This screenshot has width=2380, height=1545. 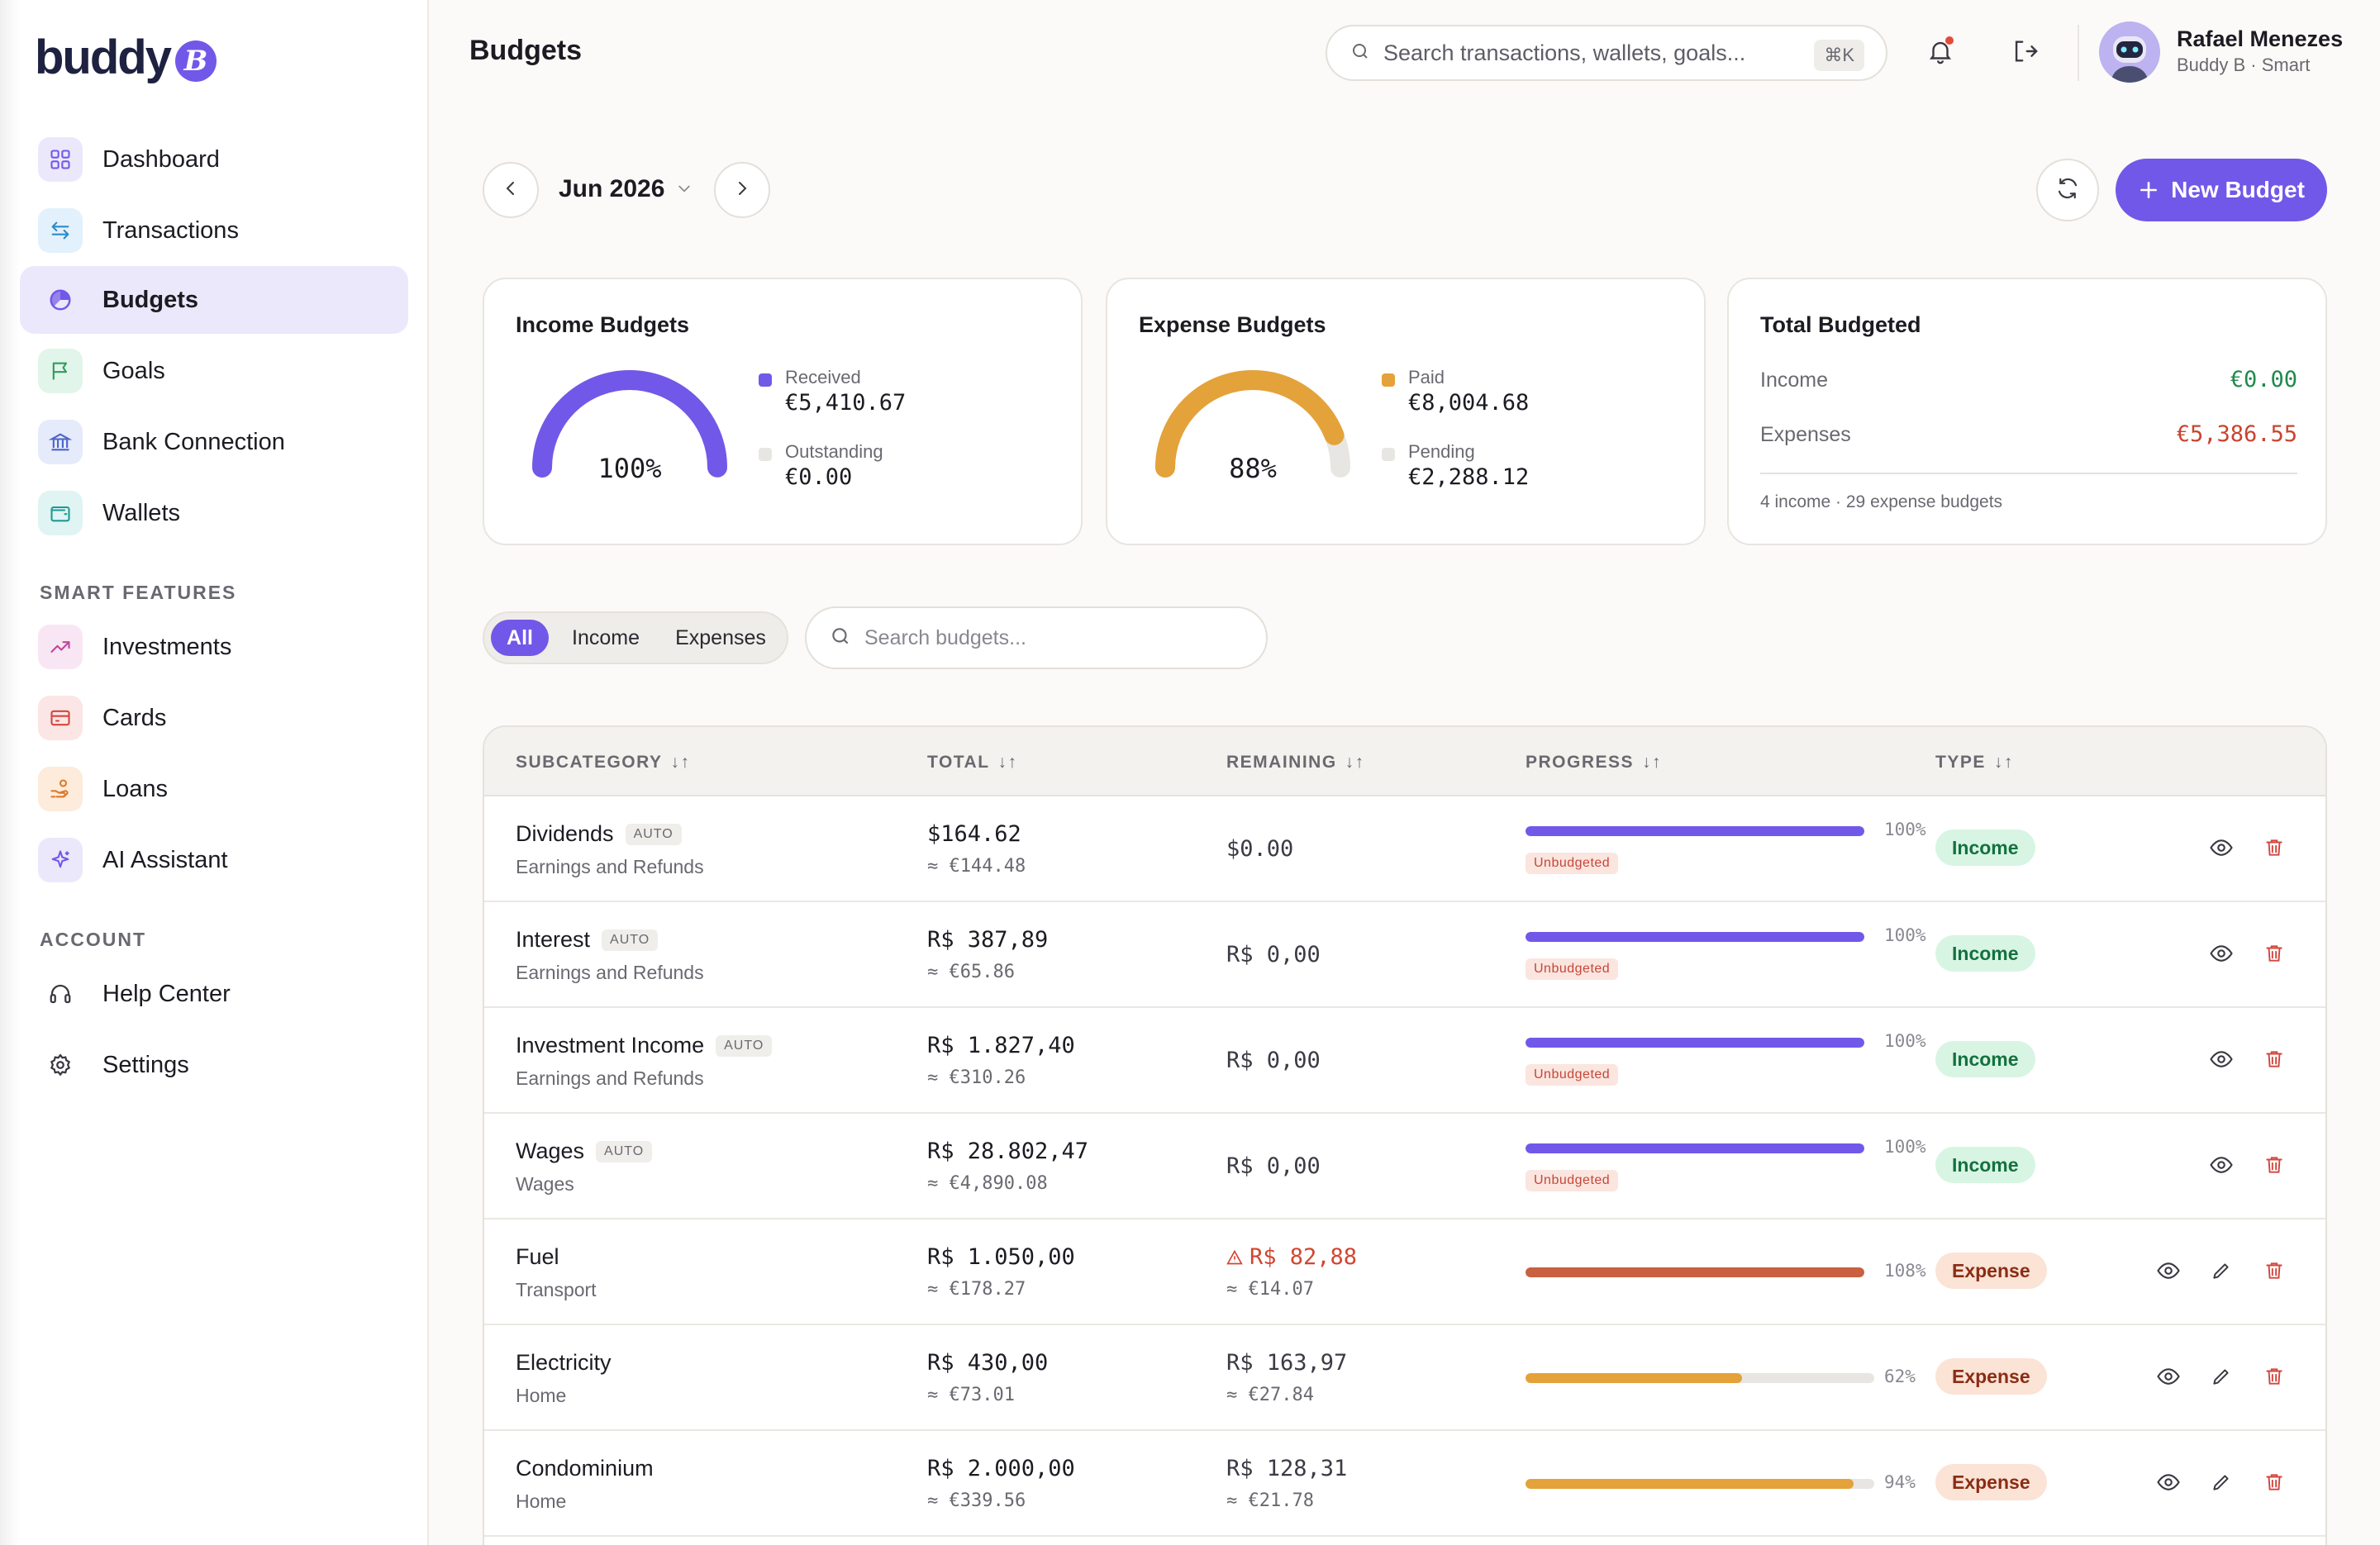 I want to click on refresh-button, so click(x=2067, y=190).